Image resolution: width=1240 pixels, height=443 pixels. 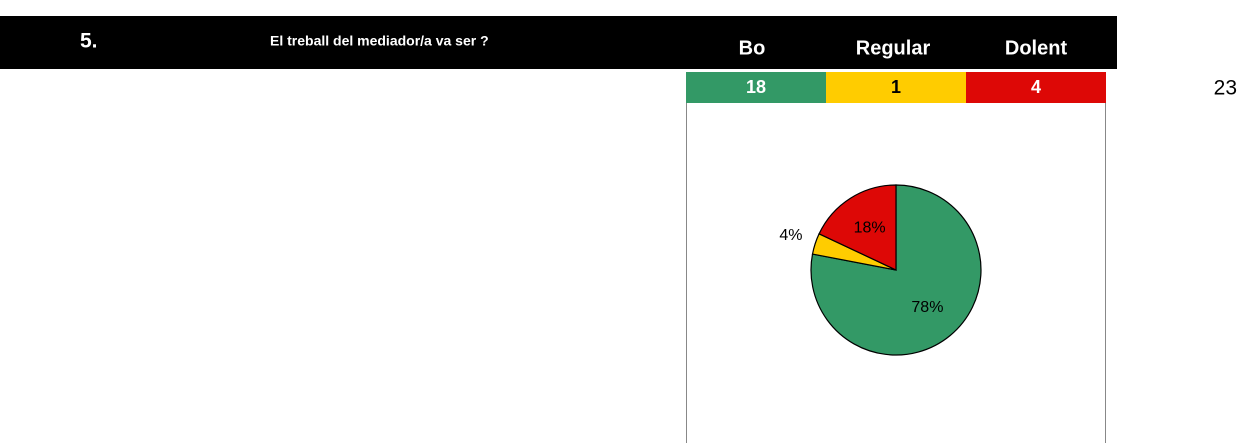 I want to click on data-label: 4%, so click(x=790, y=235).